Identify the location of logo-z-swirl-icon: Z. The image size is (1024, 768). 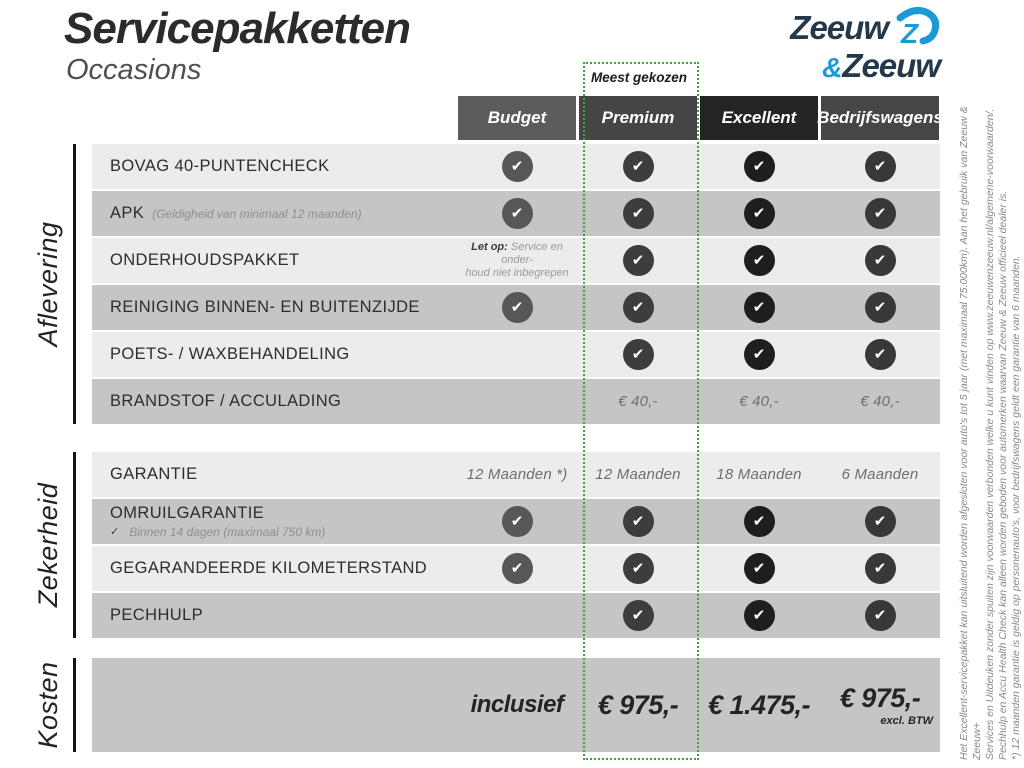
(918, 27).